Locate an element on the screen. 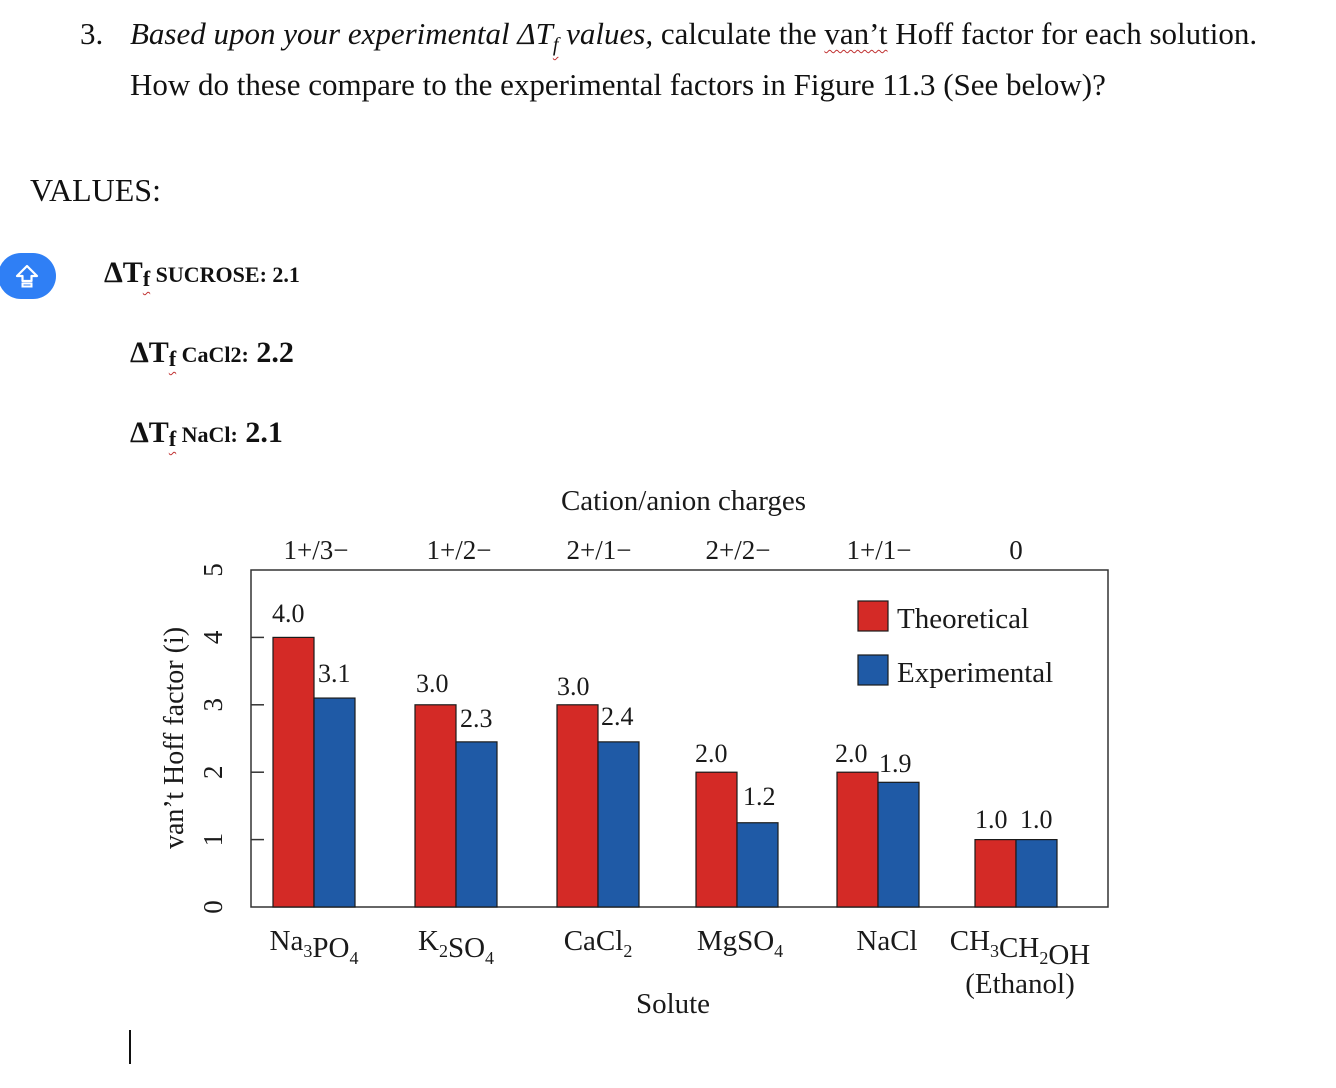 This screenshot has height=1088, width=1336. y-tick-label: 0 is located at coordinates (213, 907).